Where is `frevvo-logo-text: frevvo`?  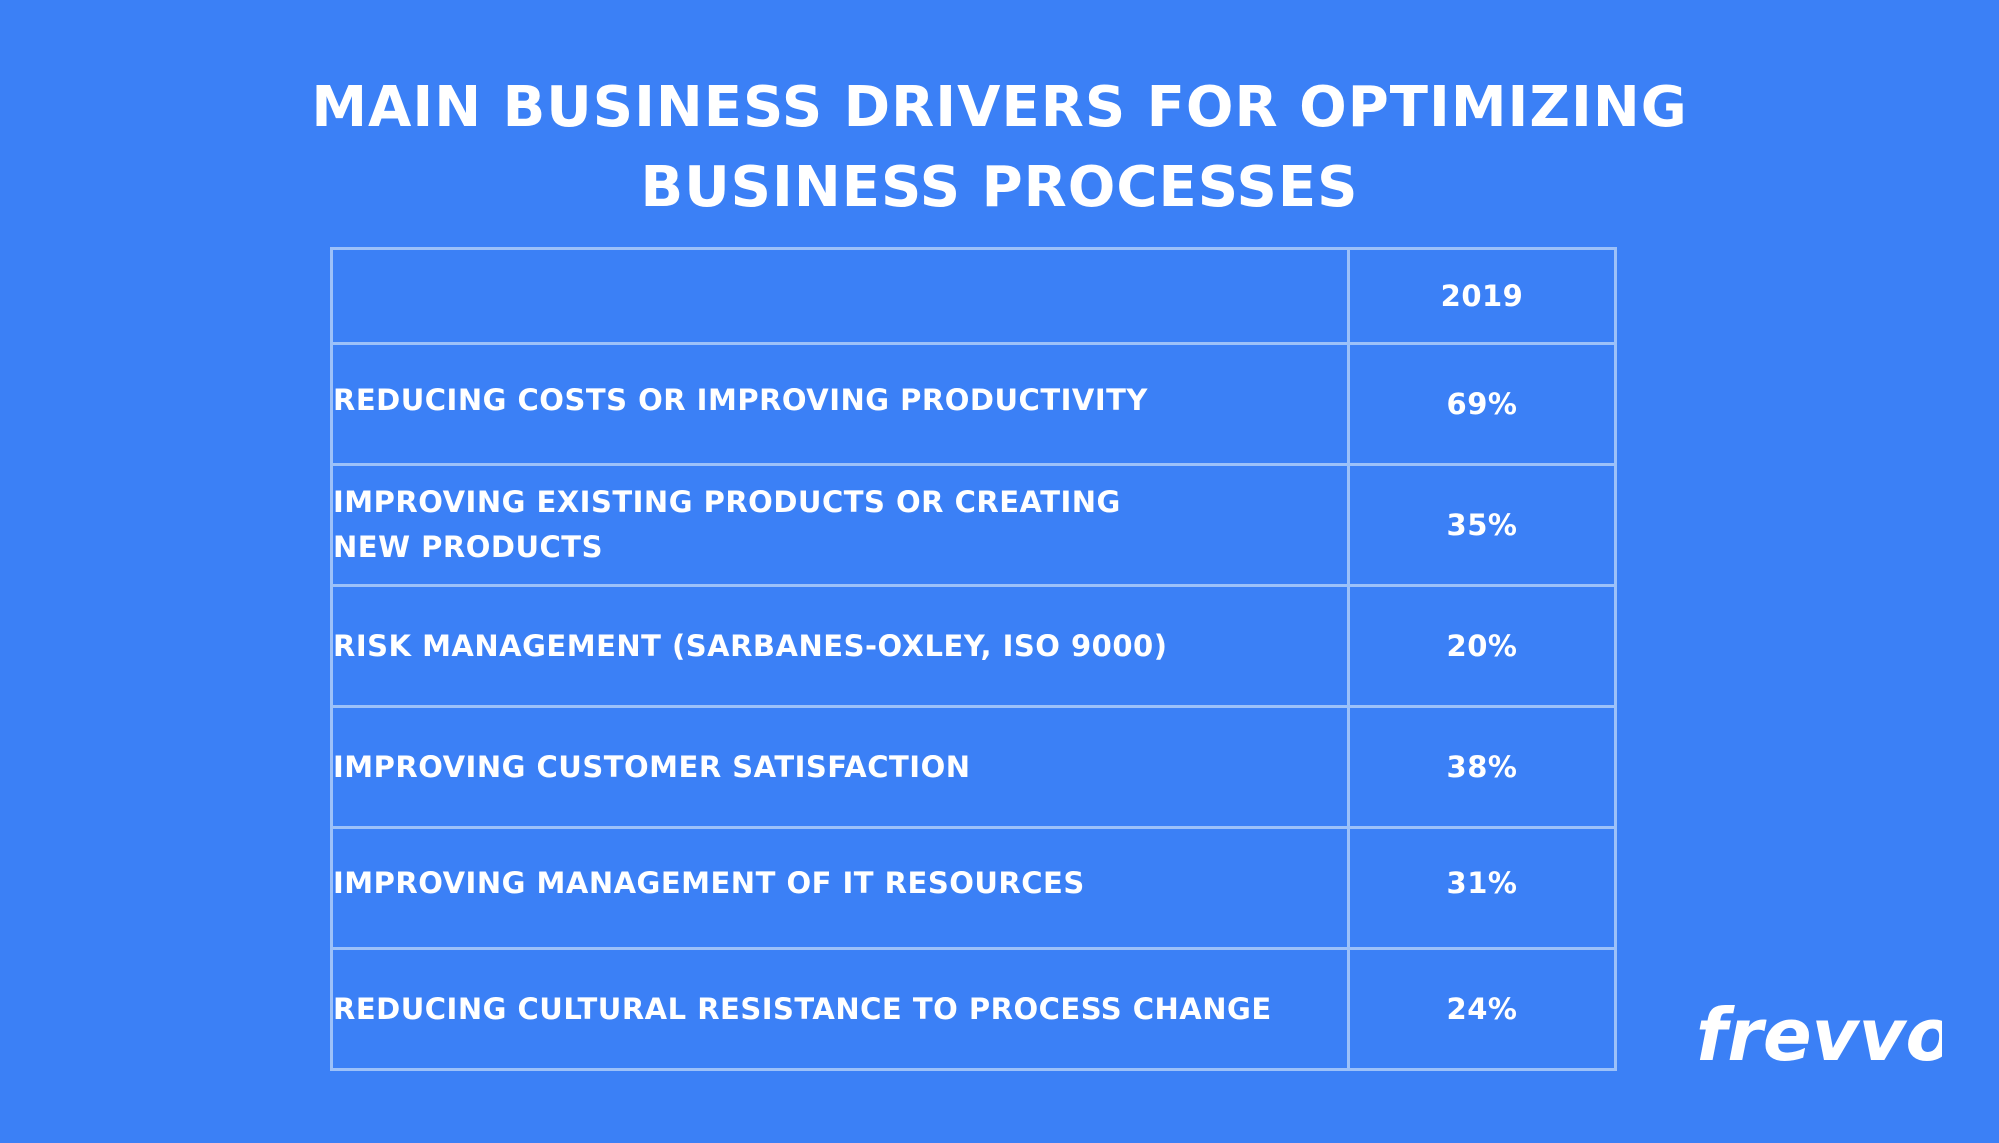 frevvo-logo-text: frevvo is located at coordinates (1819, 1035).